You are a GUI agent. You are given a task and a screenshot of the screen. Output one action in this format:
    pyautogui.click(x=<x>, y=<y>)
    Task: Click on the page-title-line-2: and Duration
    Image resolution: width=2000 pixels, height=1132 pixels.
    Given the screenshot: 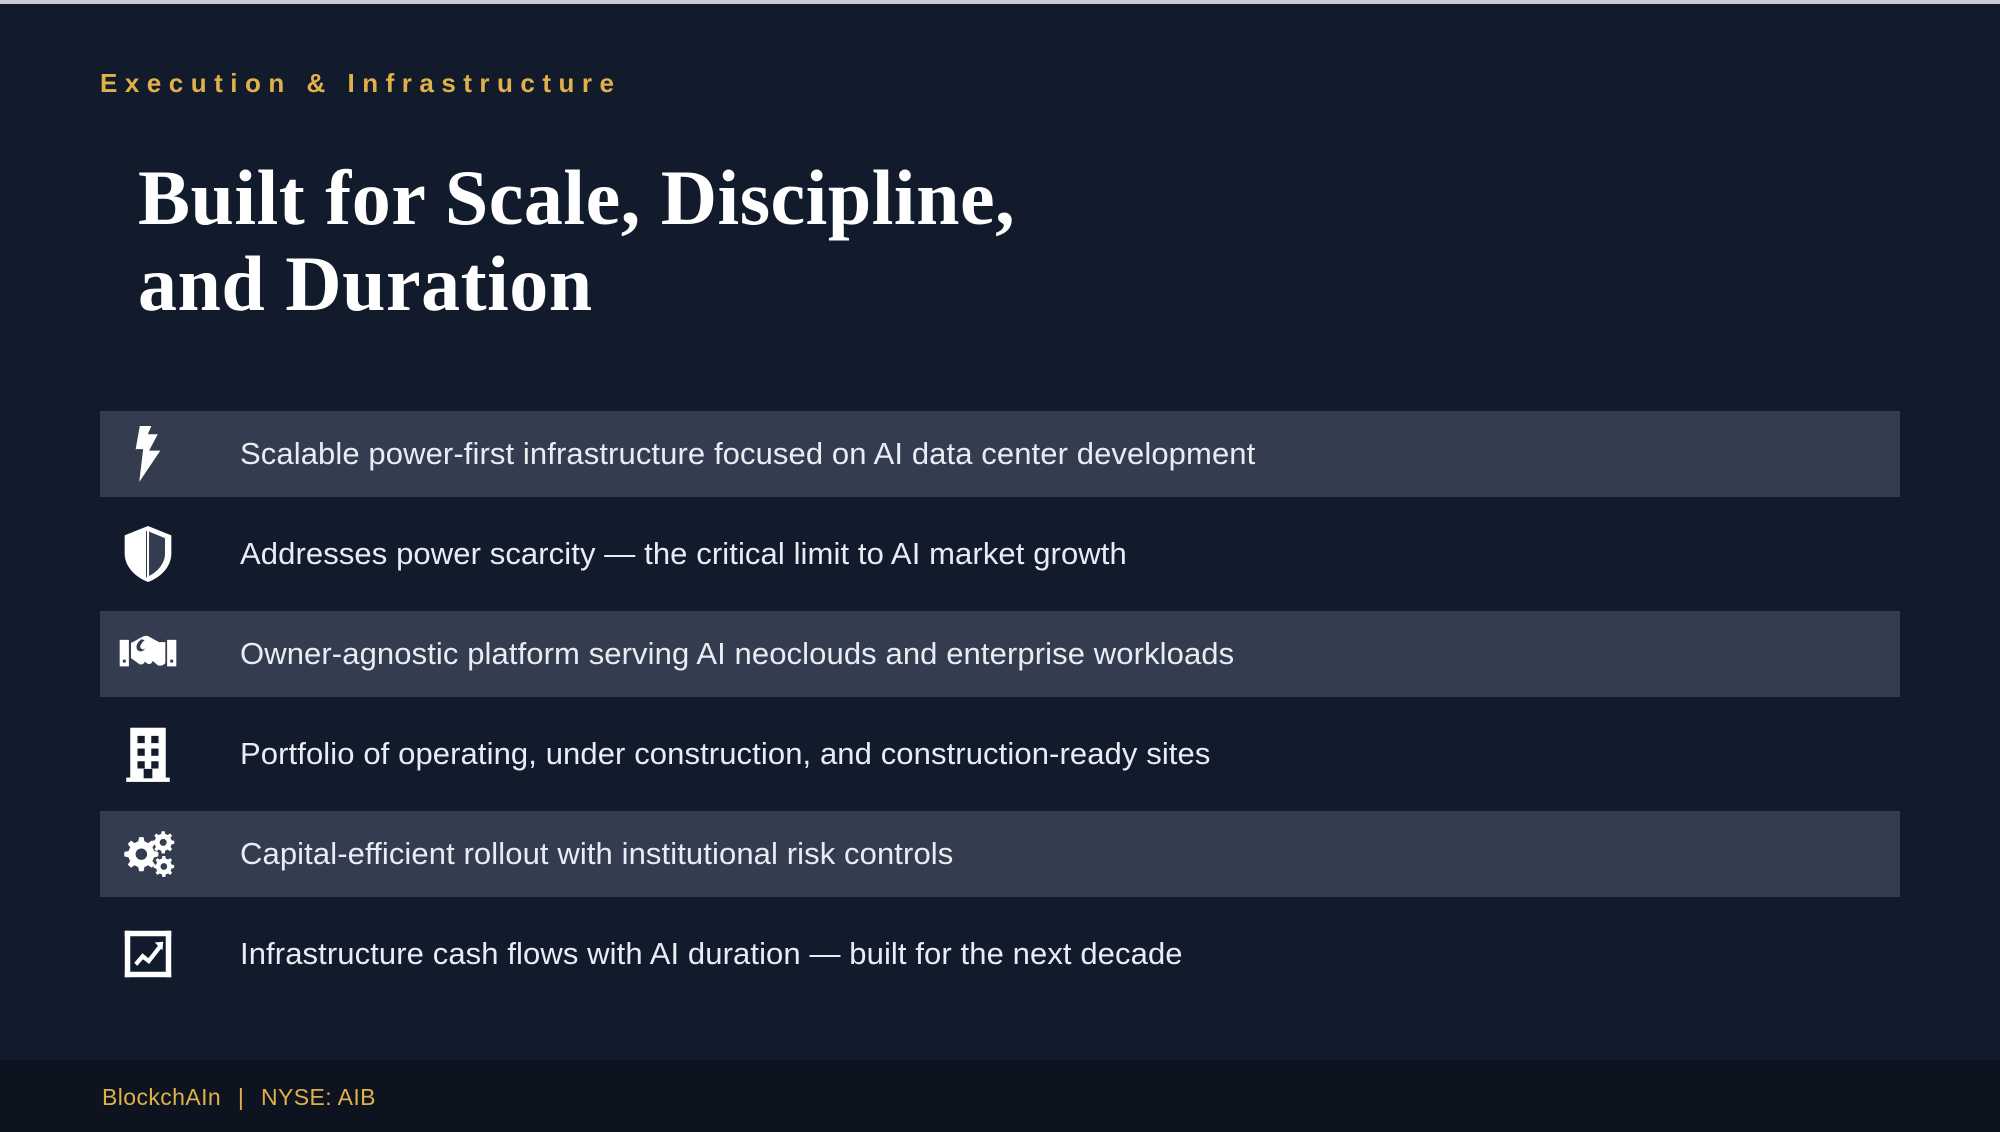 What is the action you would take?
    pyautogui.click(x=365, y=283)
    